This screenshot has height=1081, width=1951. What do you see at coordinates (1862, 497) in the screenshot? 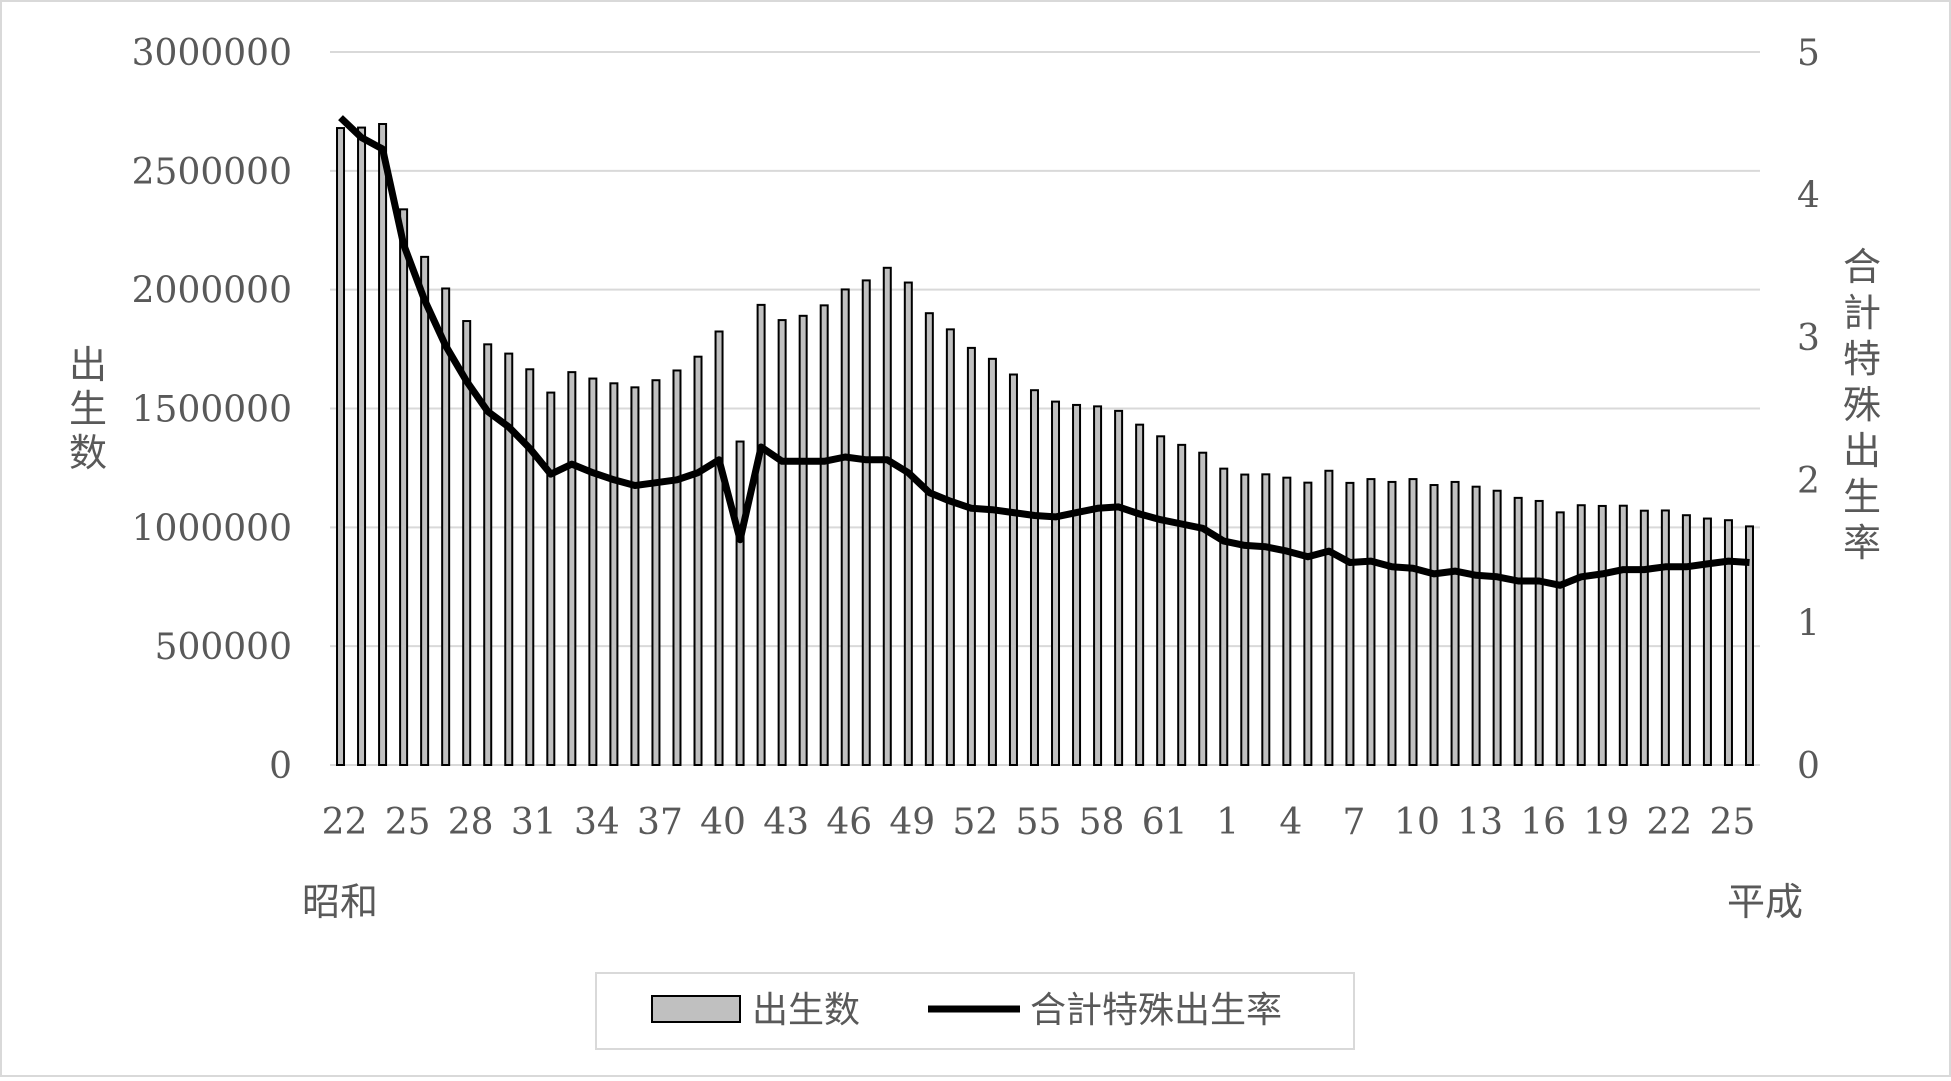
I see `right-axis-title-char: 生` at bounding box center [1862, 497].